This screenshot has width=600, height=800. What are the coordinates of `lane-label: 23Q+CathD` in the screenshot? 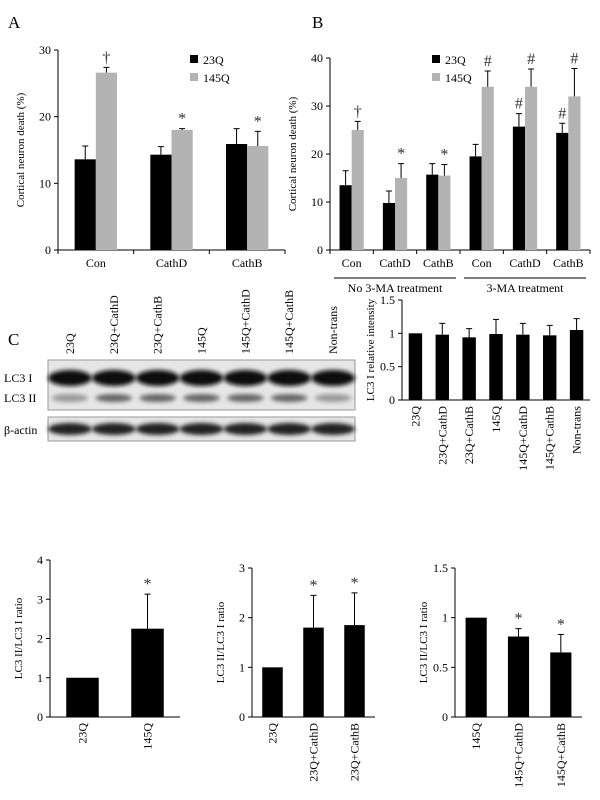 It's located at (114, 324).